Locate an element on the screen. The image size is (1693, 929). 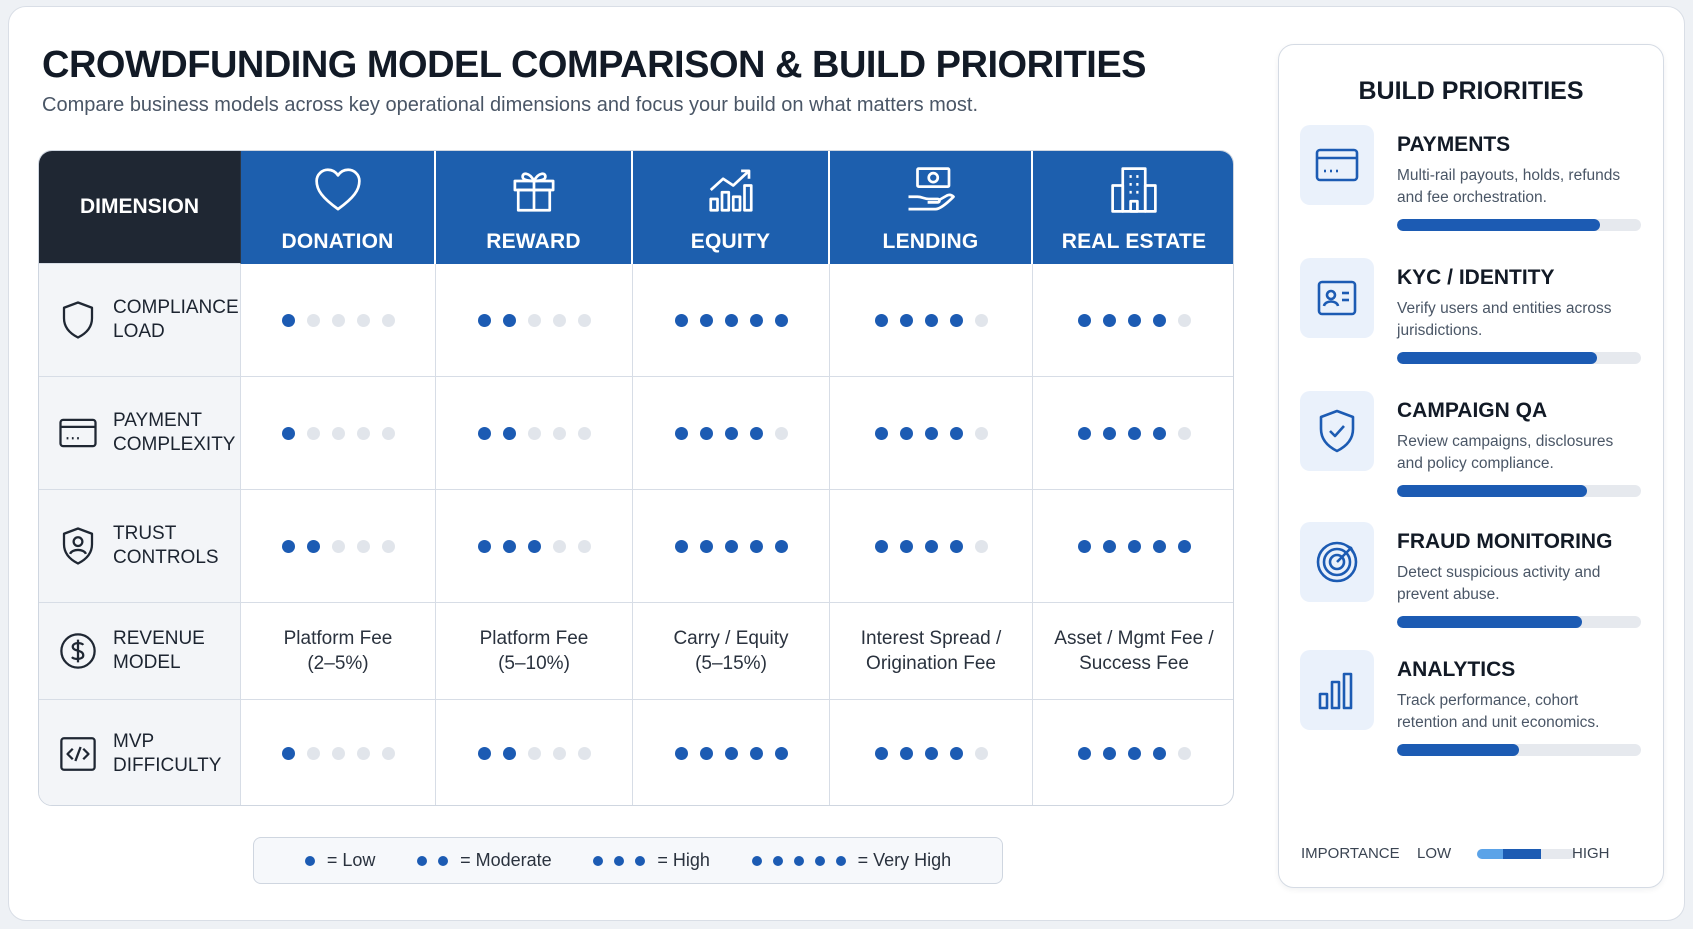
dimension-label: PAYMENT COMPLEXITY is located at coordinates (174, 432).